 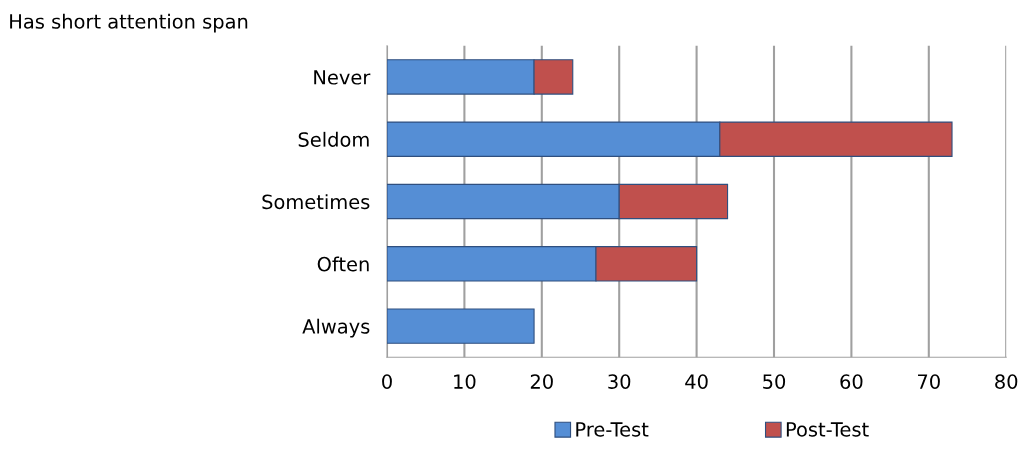 What do you see at coordinates (827, 429) in the screenshot?
I see `legend-label: Post-Test` at bounding box center [827, 429].